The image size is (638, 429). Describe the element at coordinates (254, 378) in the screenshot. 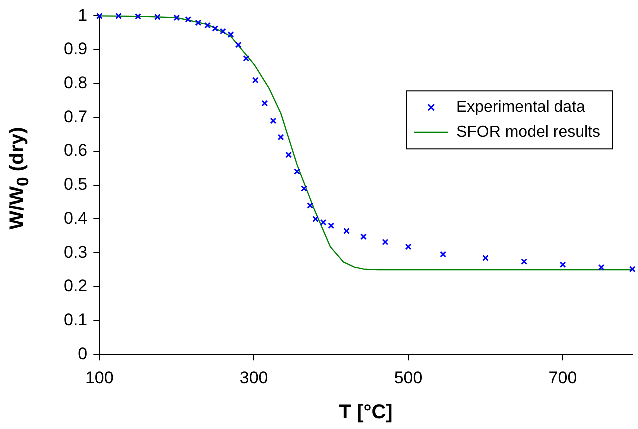

I see `x-tick-label: 300` at that location.